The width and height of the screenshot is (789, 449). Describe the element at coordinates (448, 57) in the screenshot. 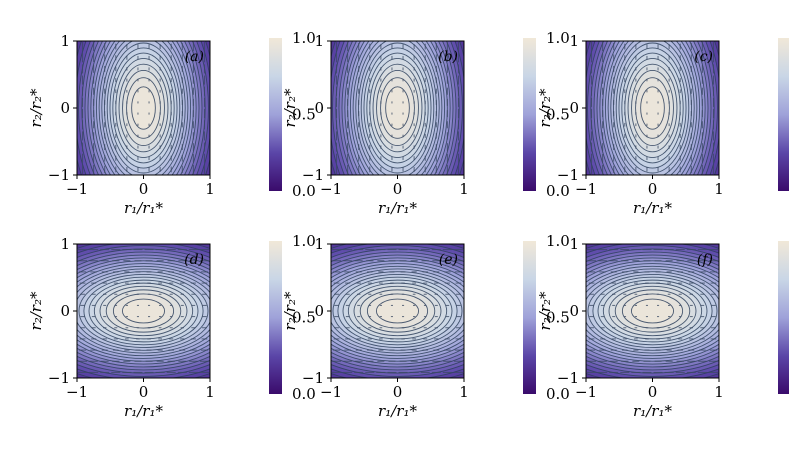

I see `panel-label: (b)` at that location.